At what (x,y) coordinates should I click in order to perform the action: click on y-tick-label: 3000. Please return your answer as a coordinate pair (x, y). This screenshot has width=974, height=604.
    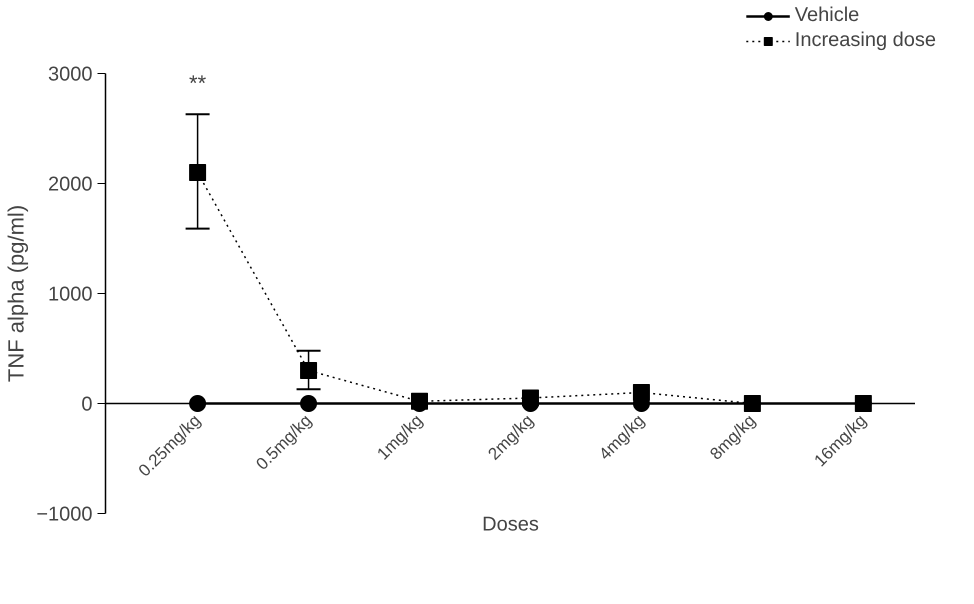
    Looking at the image, I should click on (70, 75).